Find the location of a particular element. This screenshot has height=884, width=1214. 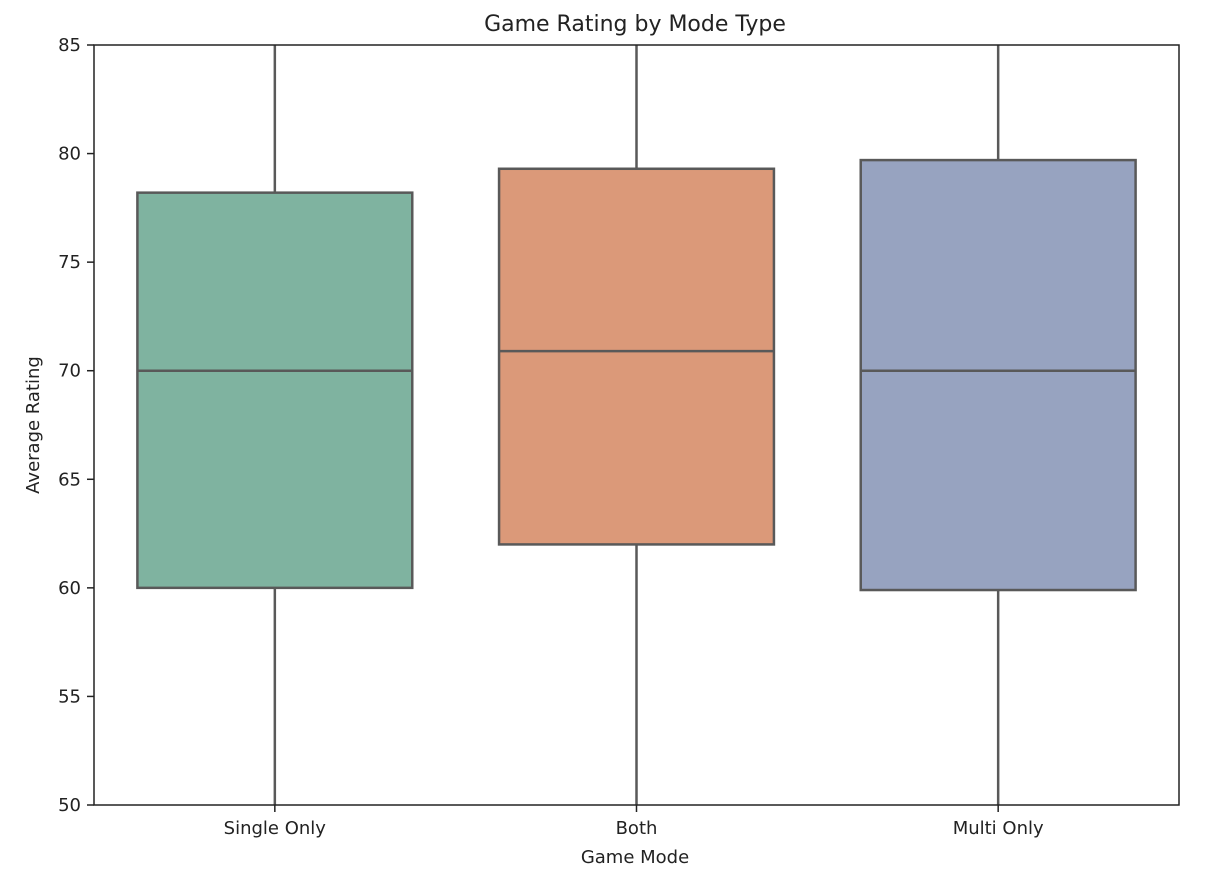

y-tick-label: 50 is located at coordinates (69, 805).